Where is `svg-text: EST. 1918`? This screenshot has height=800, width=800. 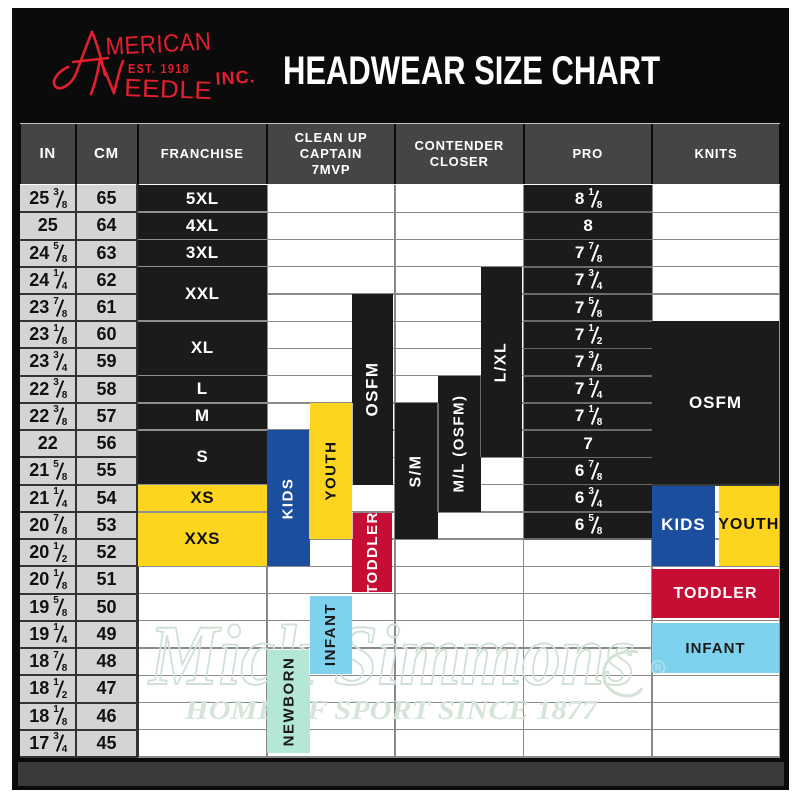
svg-text: EST. 1918 is located at coordinates (159, 69).